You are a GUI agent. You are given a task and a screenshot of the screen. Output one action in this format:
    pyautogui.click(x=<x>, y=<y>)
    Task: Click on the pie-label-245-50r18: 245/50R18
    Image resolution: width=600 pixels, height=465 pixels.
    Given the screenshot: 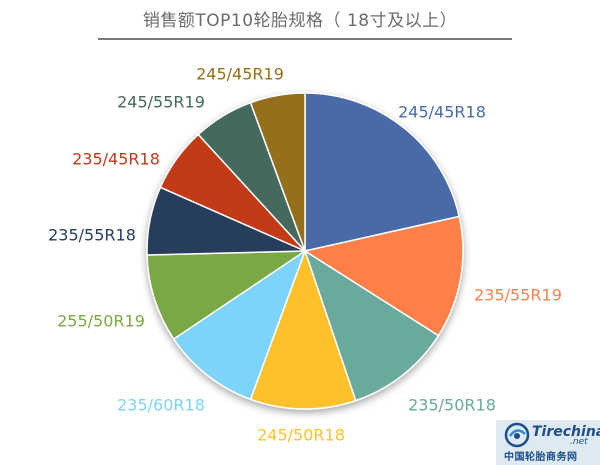 What is the action you would take?
    pyautogui.click(x=301, y=435)
    